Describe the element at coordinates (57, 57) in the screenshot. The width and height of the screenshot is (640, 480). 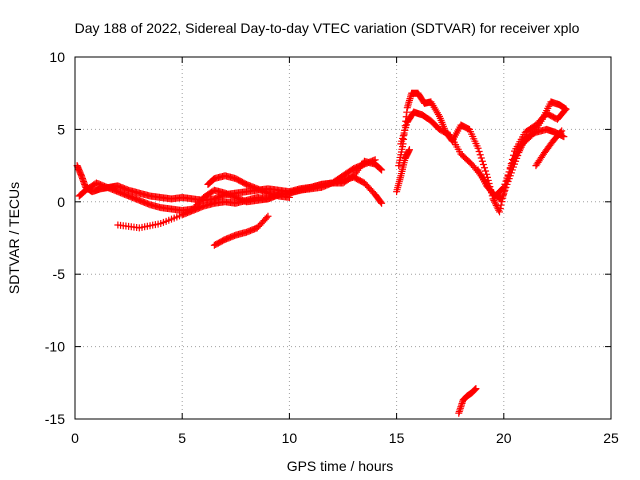
I see `y-tick-label: 10` at that location.